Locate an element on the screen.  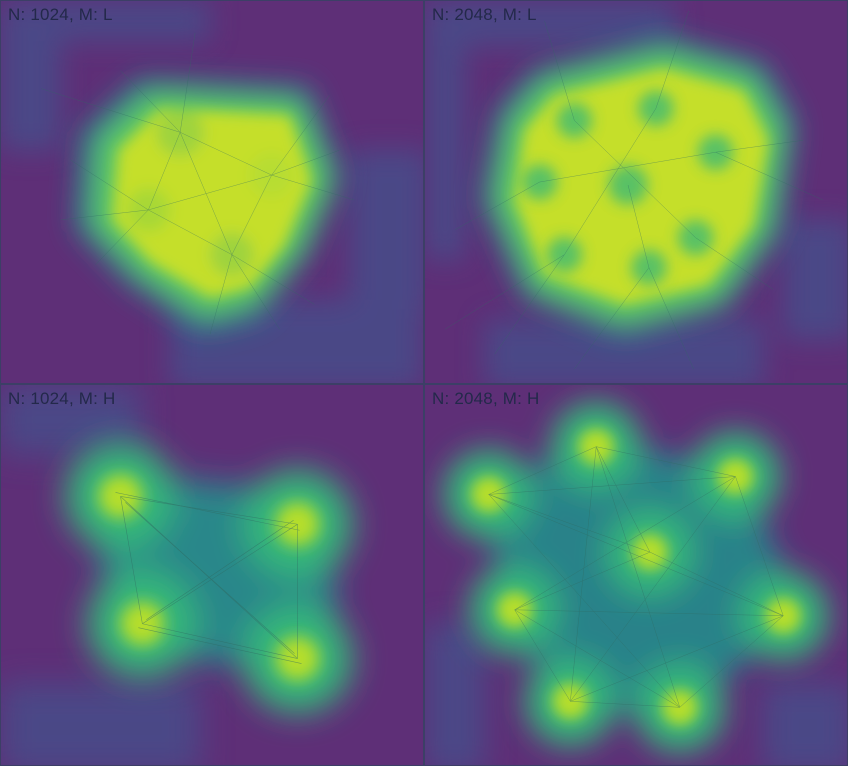
bg-haze is located at coordinates (636, 694).